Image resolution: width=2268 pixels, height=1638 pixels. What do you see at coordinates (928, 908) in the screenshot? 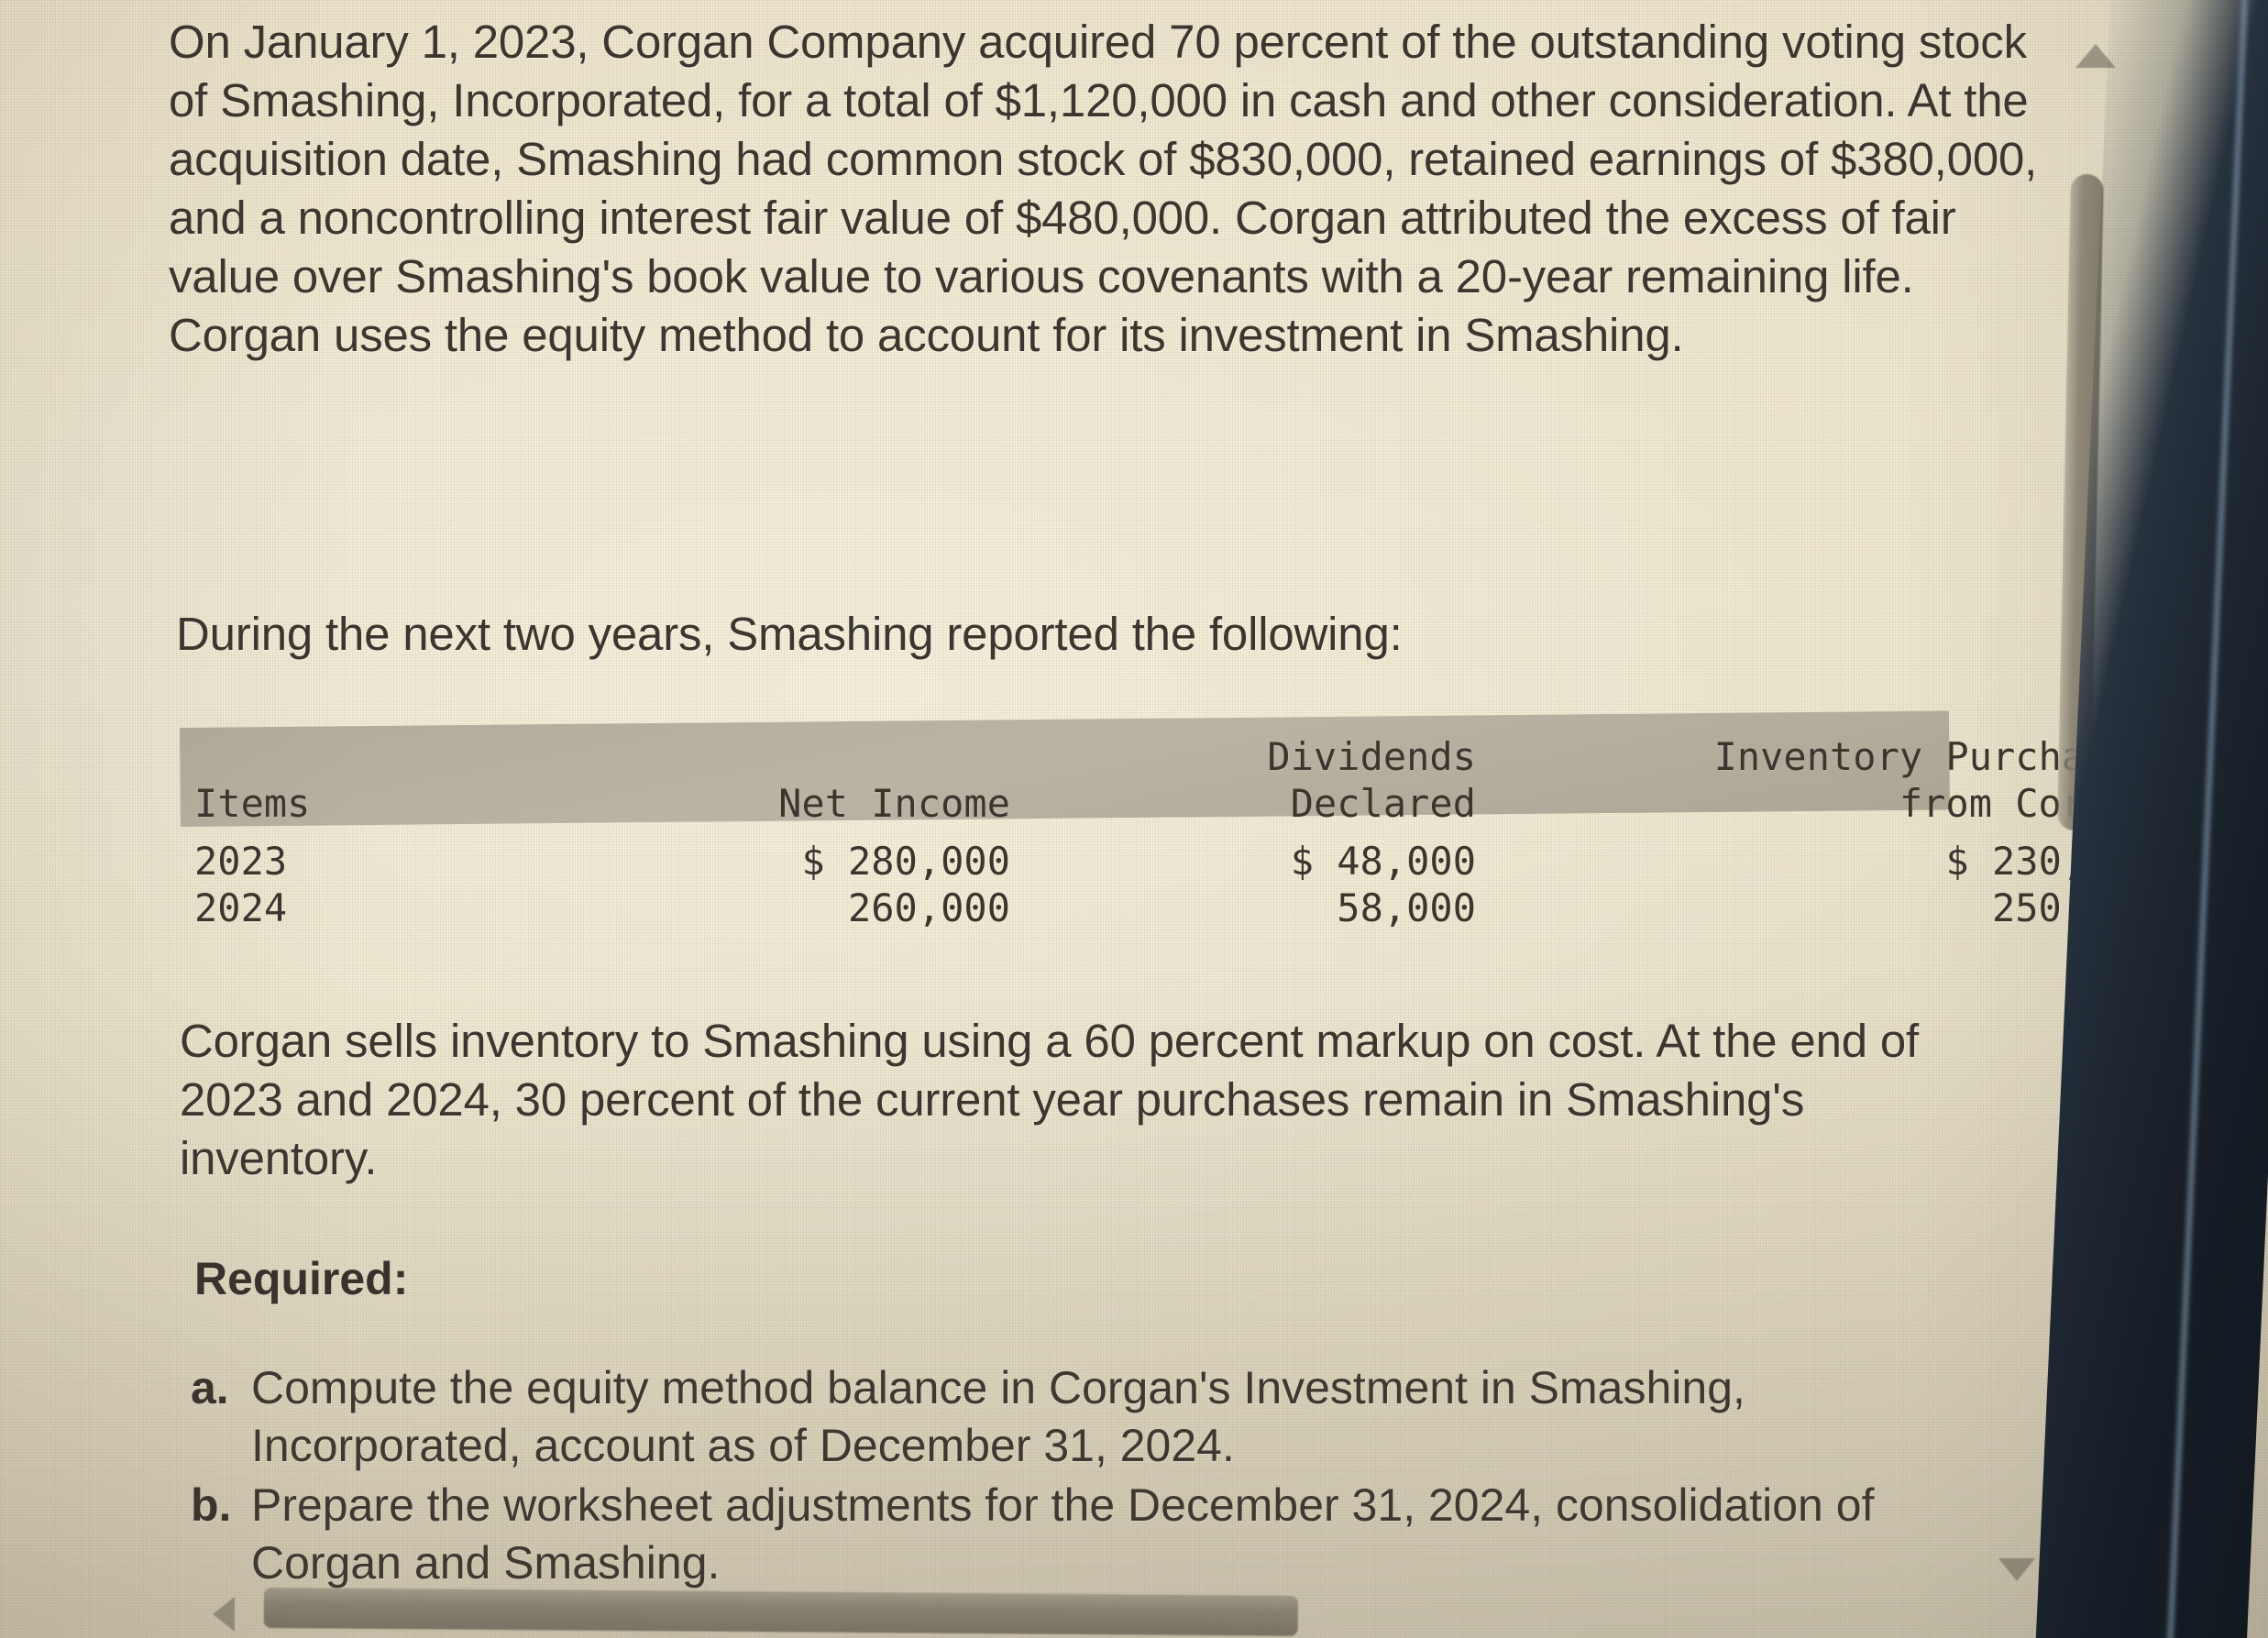
I see `cell-net-income: 260,000` at bounding box center [928, 908].